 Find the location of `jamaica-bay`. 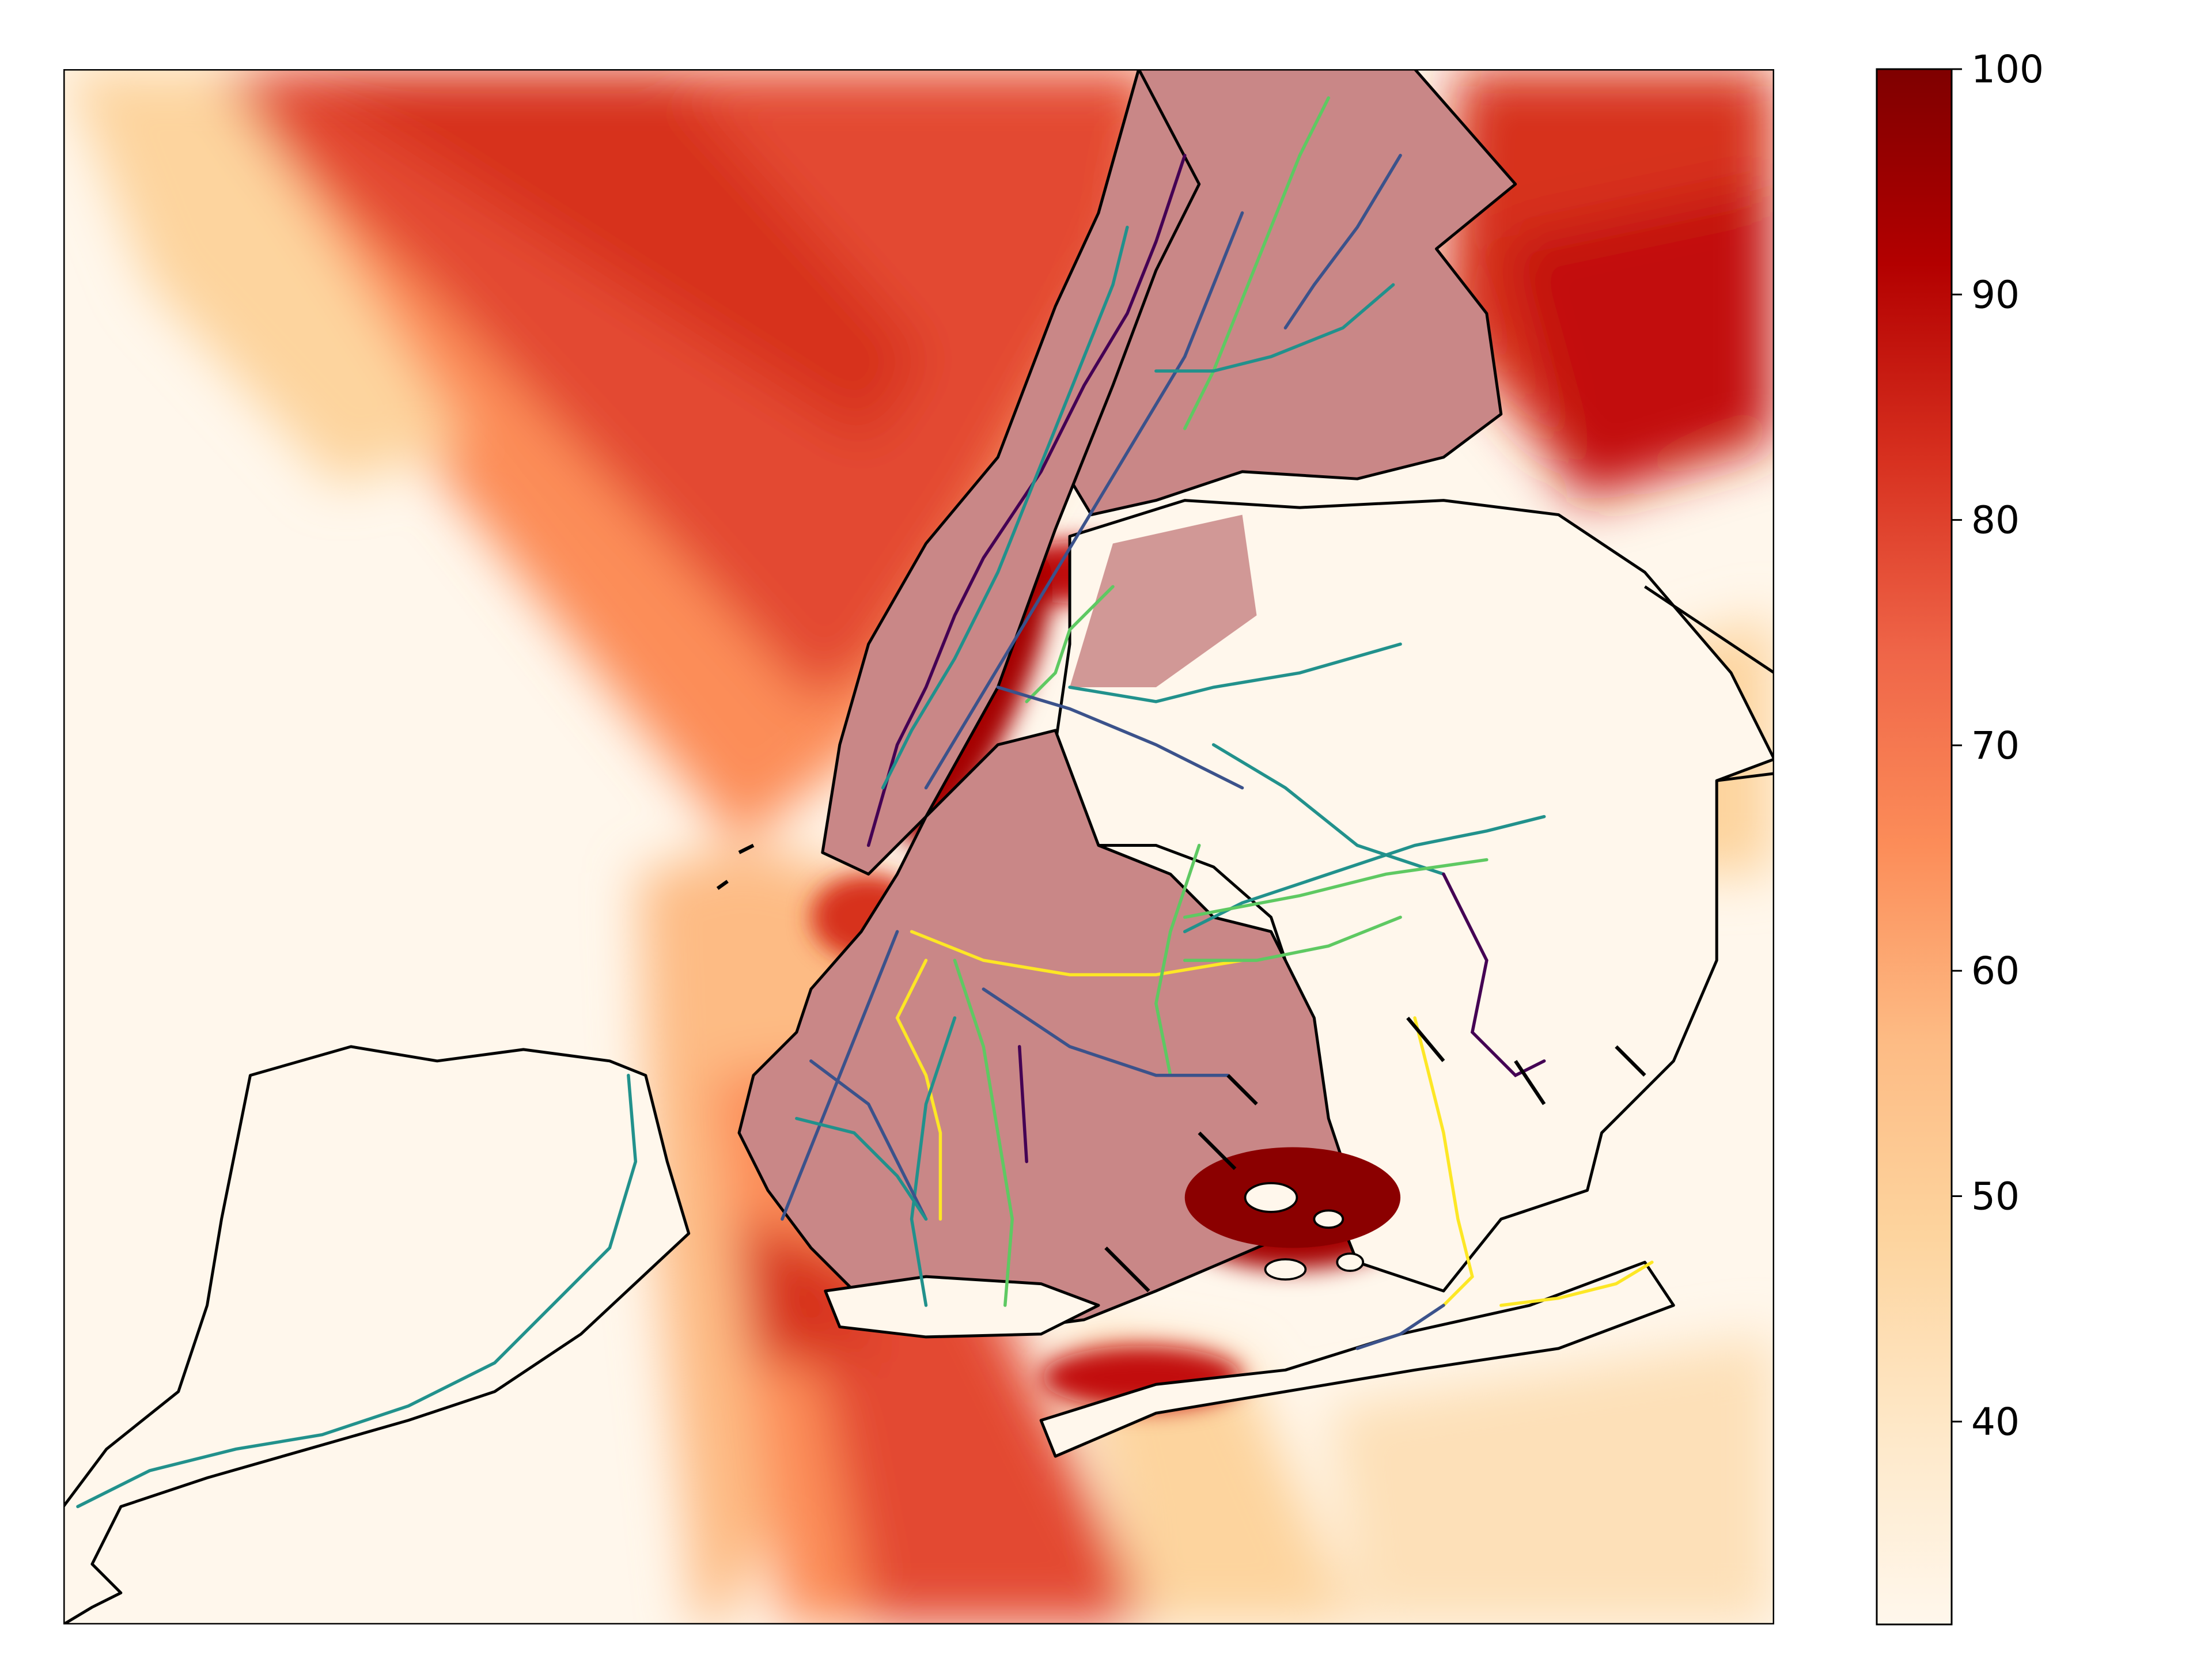

jamaica-bay is located at coordinates (1292, 1214).